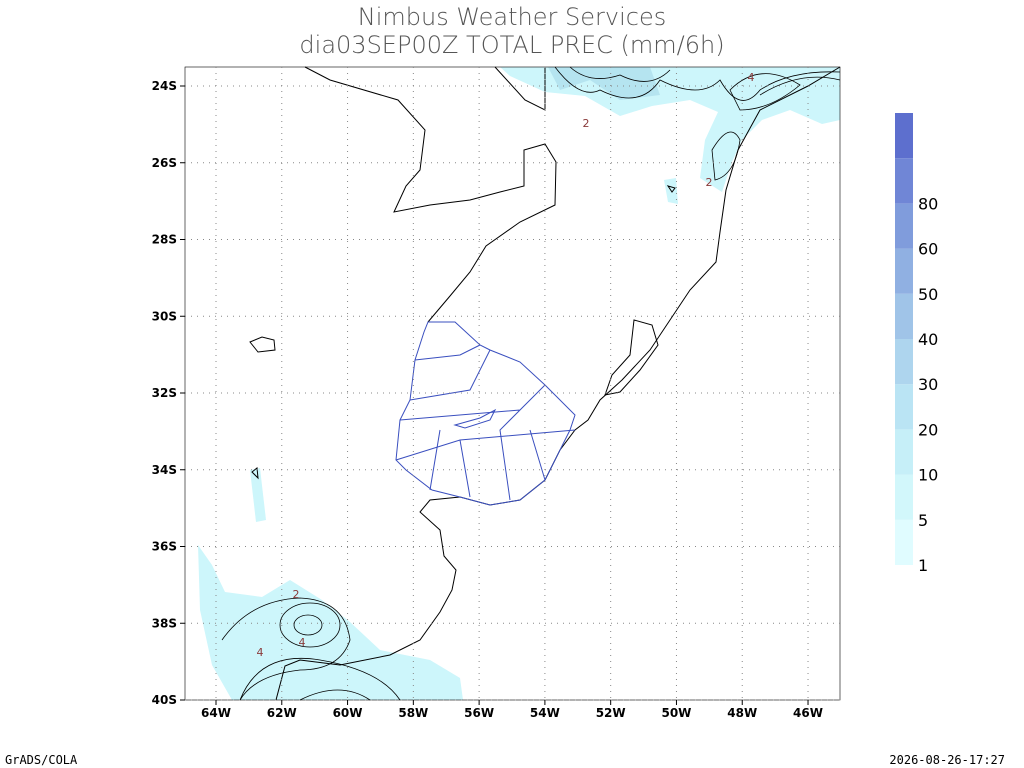  Describe the element at coordinates (545, 713) in the screenshot. I see `lon-label: 54W` at that location.